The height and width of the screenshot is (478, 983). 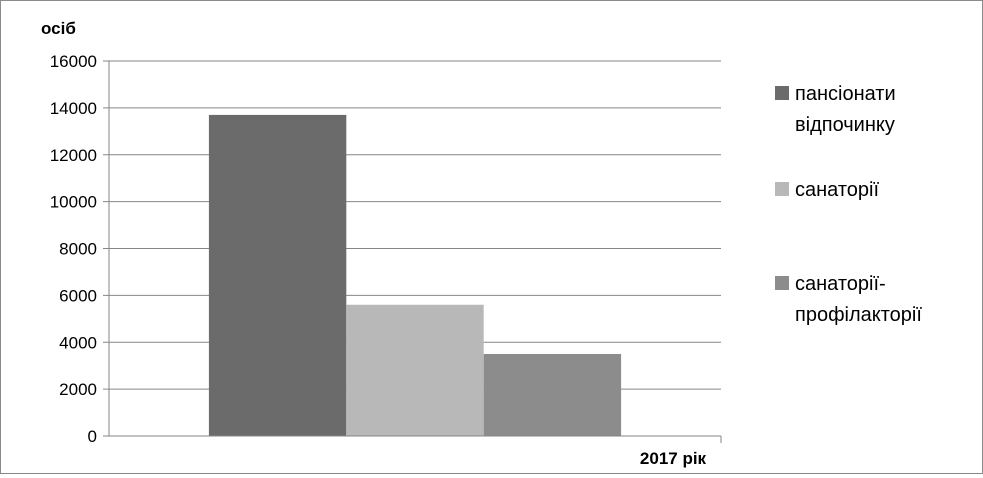 I want to click on legend-item: санаторії-профілакторії, so click(x=848, y=299).